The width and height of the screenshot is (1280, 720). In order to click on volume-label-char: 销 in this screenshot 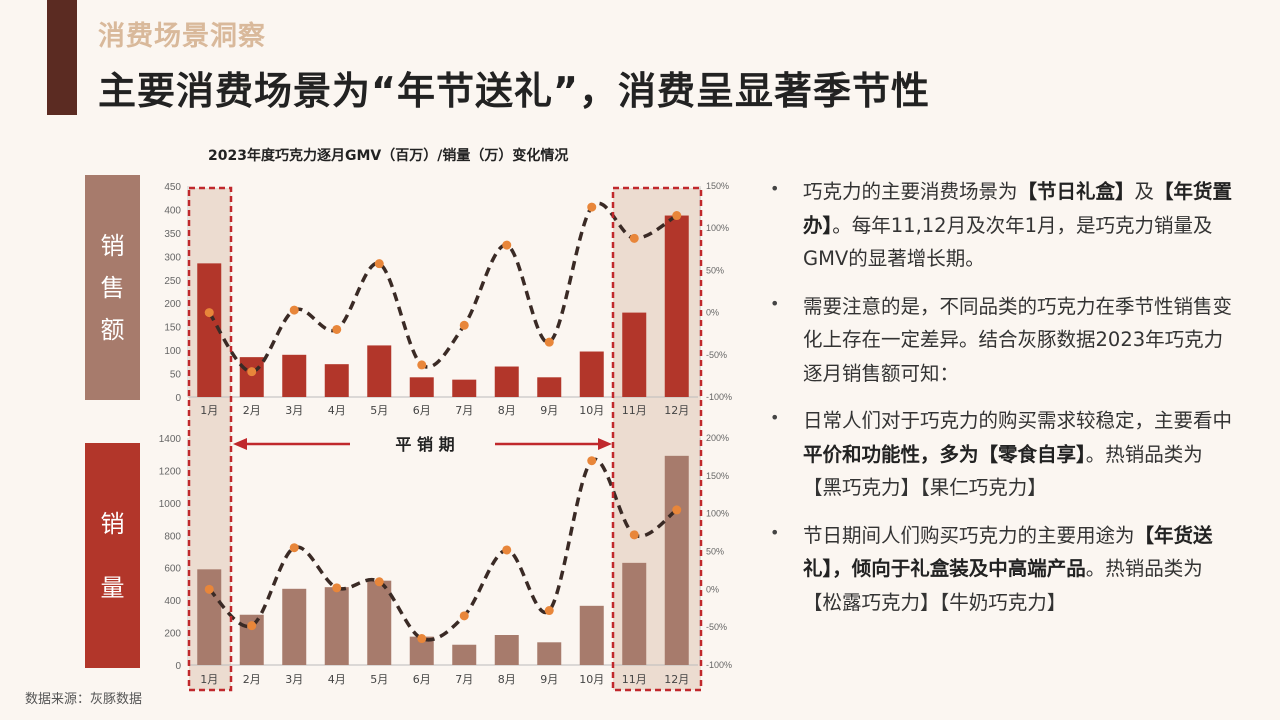, I will do `click(112, 523)`.